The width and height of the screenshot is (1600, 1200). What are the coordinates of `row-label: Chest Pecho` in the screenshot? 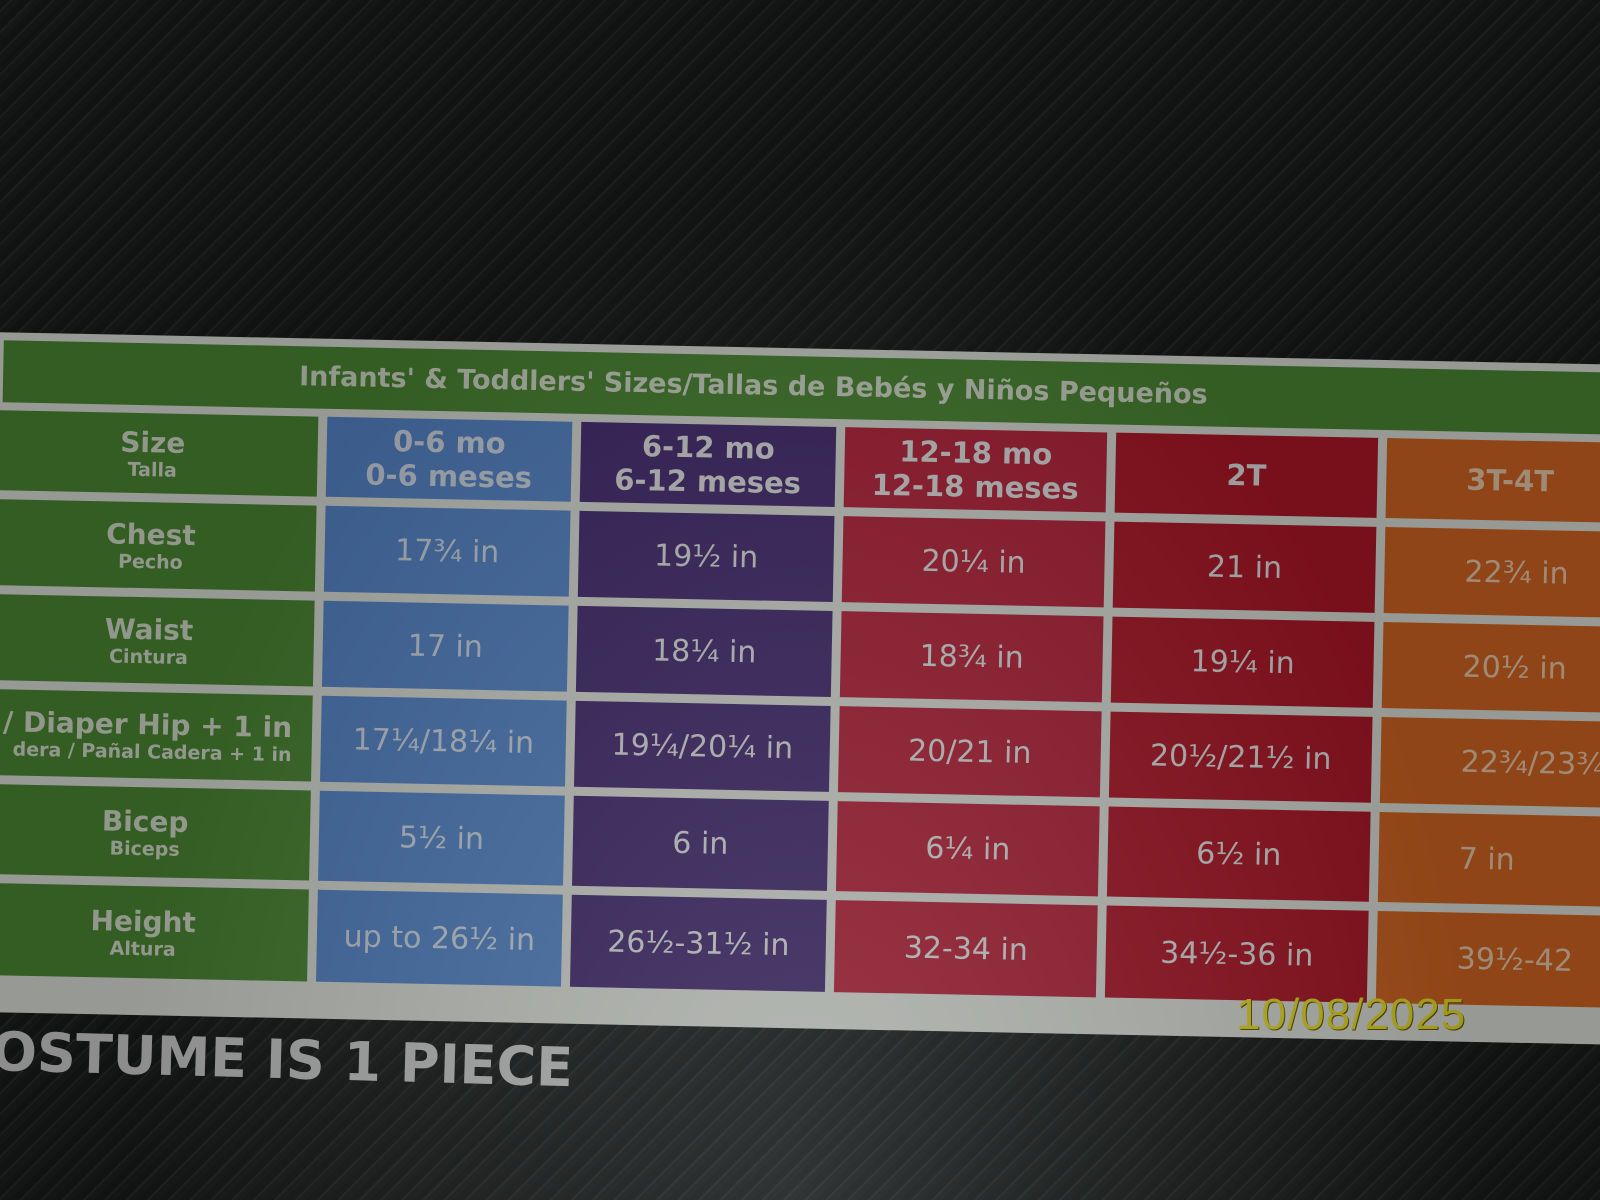 It's located at (158, 545).